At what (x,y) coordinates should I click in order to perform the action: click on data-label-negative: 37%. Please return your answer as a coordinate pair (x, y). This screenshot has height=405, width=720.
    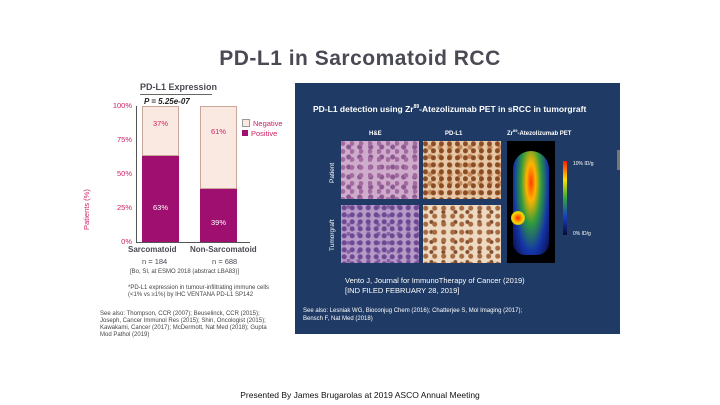
    Looking at the image, I should click on (160, 123).